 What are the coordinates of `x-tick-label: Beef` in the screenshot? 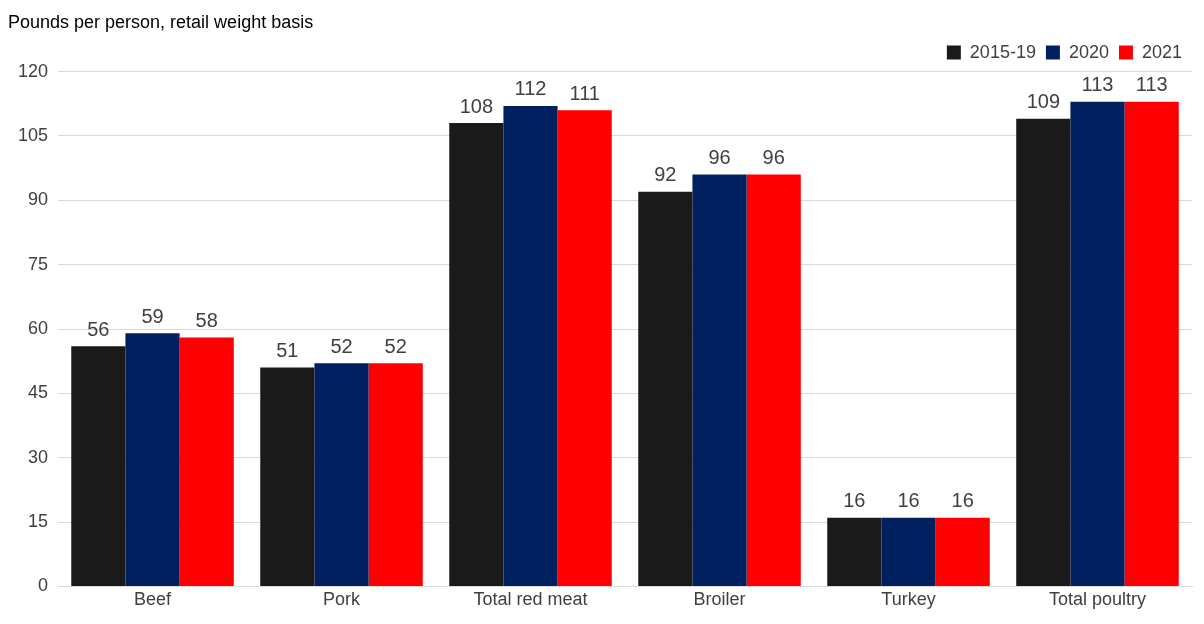 It's located at (153, 599).